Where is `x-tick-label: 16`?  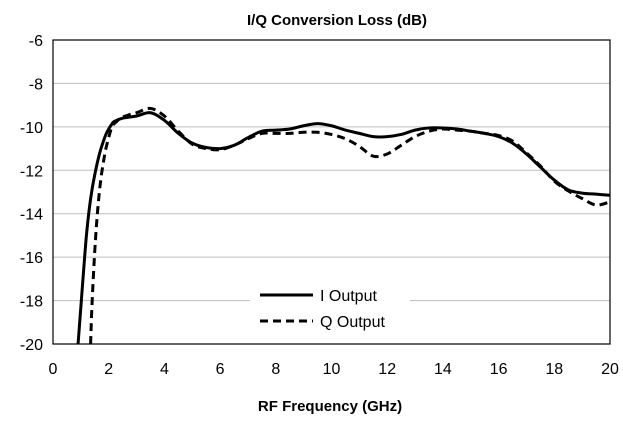
x-tick-label: 16 is located at coordinates (499, 369).